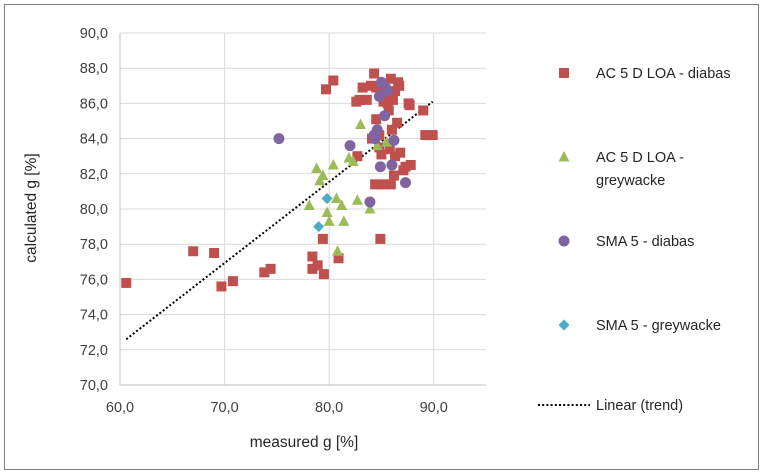  What do you see at coordinates (94, 104) in the screenshot?
I see `y-tick-label: 86,0` at bounding box center [94, 104].